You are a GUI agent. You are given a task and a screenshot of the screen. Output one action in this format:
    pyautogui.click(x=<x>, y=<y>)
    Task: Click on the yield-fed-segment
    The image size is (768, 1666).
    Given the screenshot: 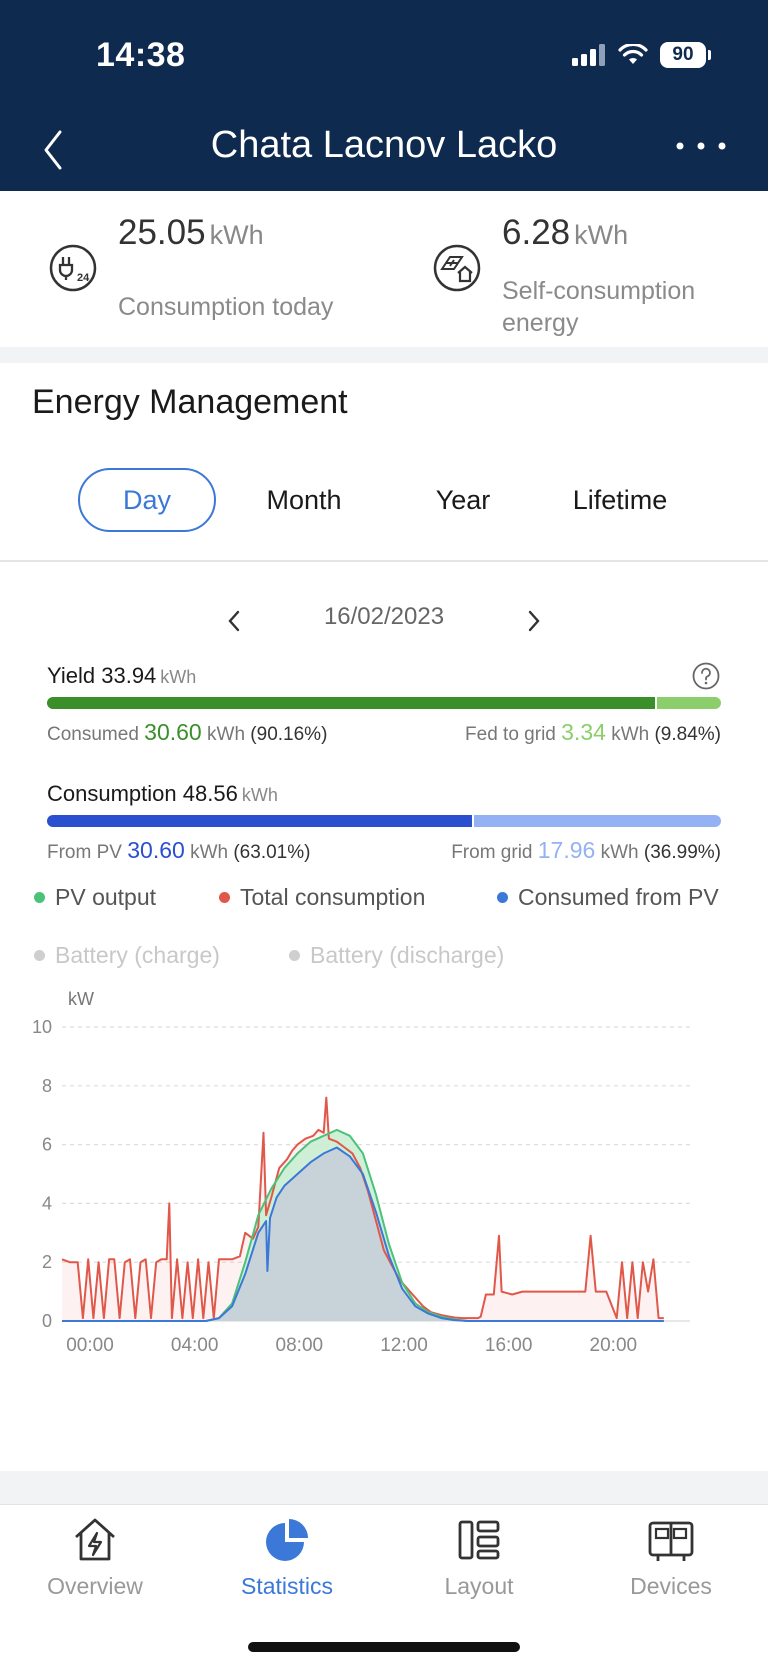 What is the action you would take?
    pyautogui.click(x=688, y=703)
    